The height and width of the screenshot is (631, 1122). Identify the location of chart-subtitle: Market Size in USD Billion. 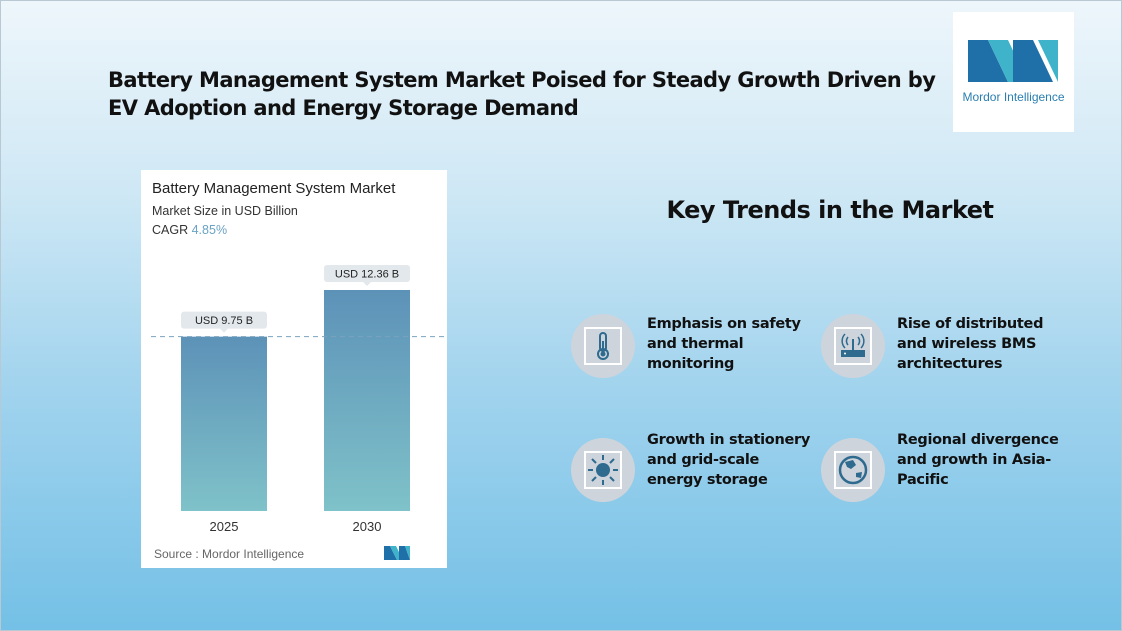
(225, 211).